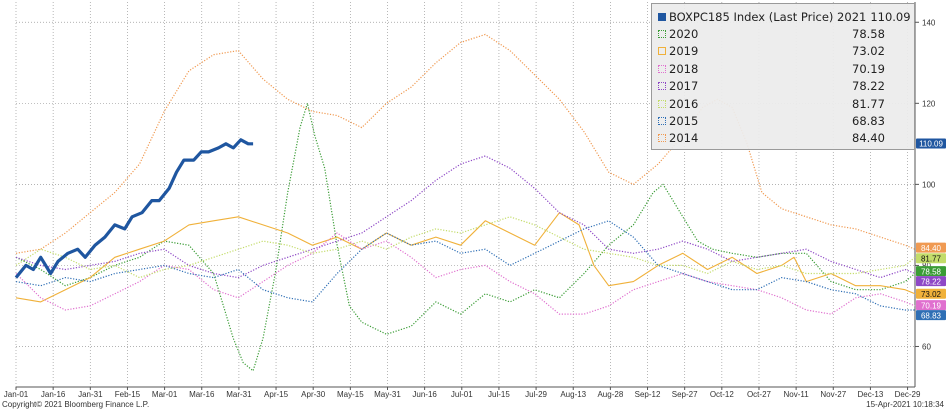  I want to click on badge-value: 68.83, so click(931, 315).